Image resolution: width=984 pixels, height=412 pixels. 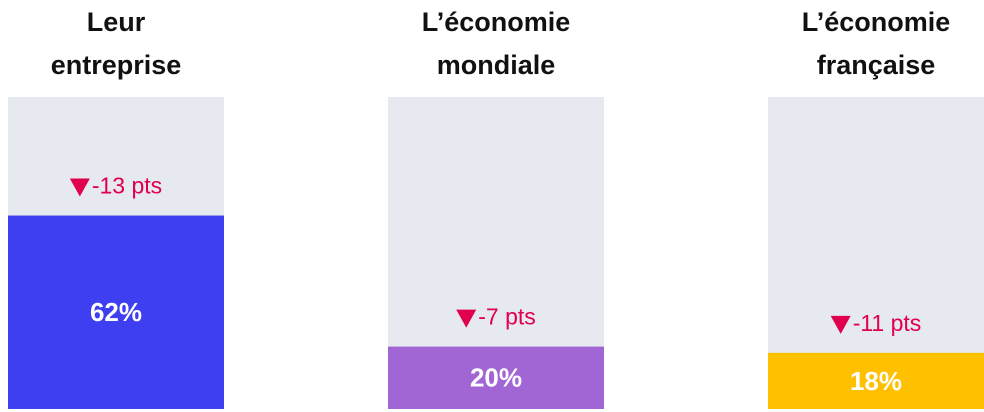 What do you see at coordinates (116, 65) in the screenshot?
I see `category-label: entreprise` at bounding box center [116, 65].